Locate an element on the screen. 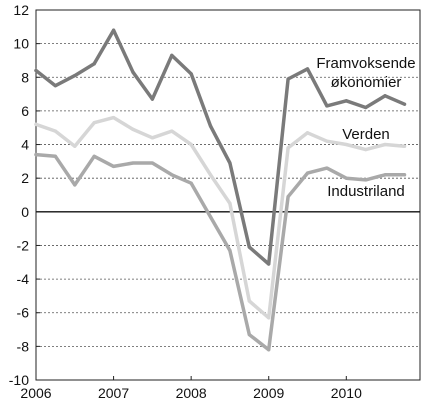 Image resolution: width=424 pixels, height=404 pixels. y-tick-label: -8 is located at coordinates (23, 346).